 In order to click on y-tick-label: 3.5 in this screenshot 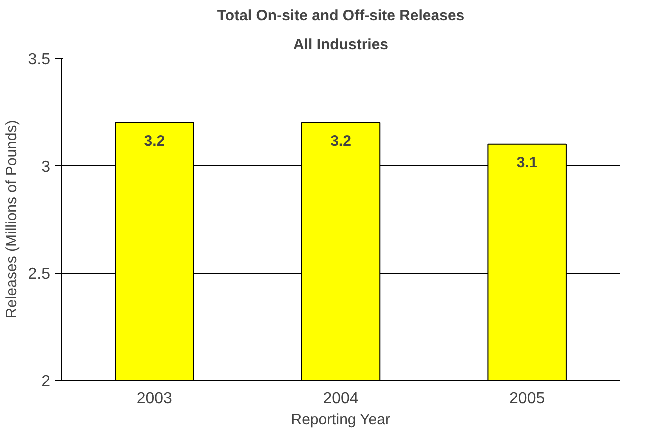, I will do `click(39, 60)`.